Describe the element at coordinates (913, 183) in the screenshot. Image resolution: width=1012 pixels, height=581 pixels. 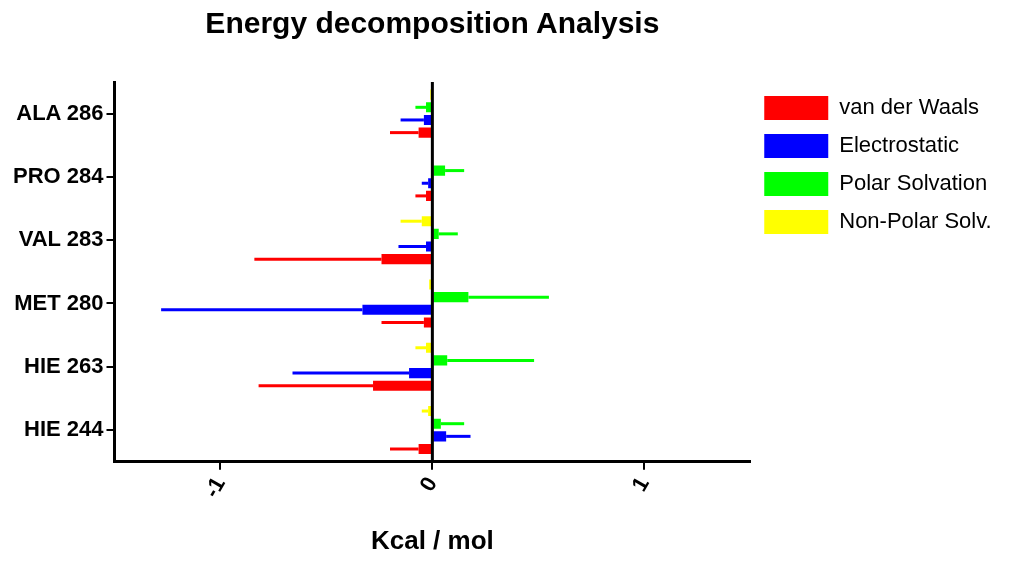
I see `legend-label: Polar Solvation` at that location.